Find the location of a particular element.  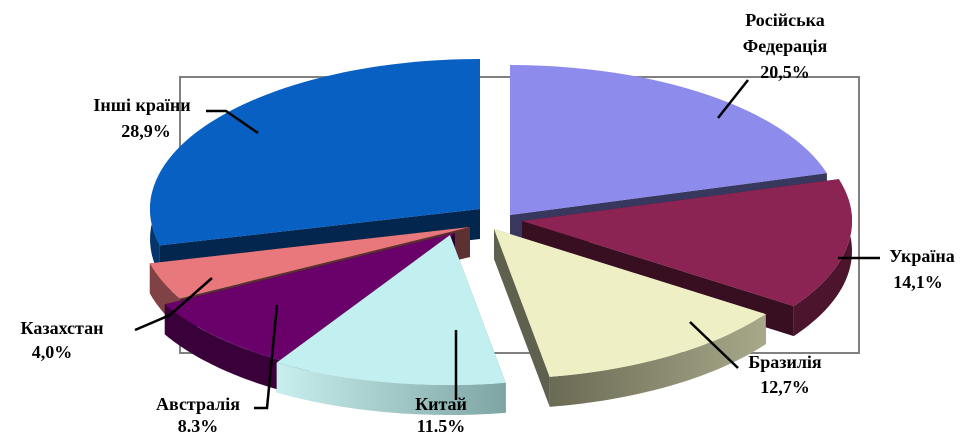

slice-brazil-top is located at coordinates (630, 303).